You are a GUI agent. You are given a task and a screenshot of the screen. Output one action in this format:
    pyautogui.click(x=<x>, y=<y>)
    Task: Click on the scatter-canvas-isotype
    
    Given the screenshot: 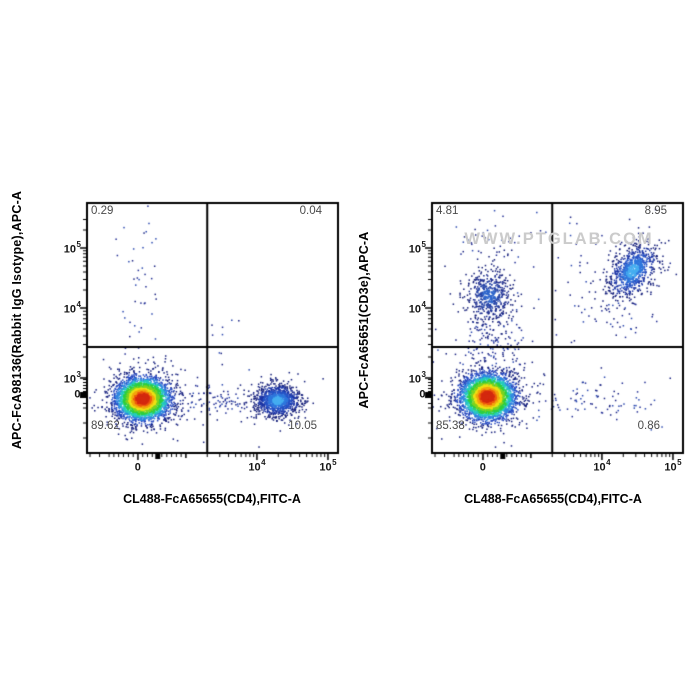 What is the action you would take?
    pyautogui.click(x=208, y=328)
    